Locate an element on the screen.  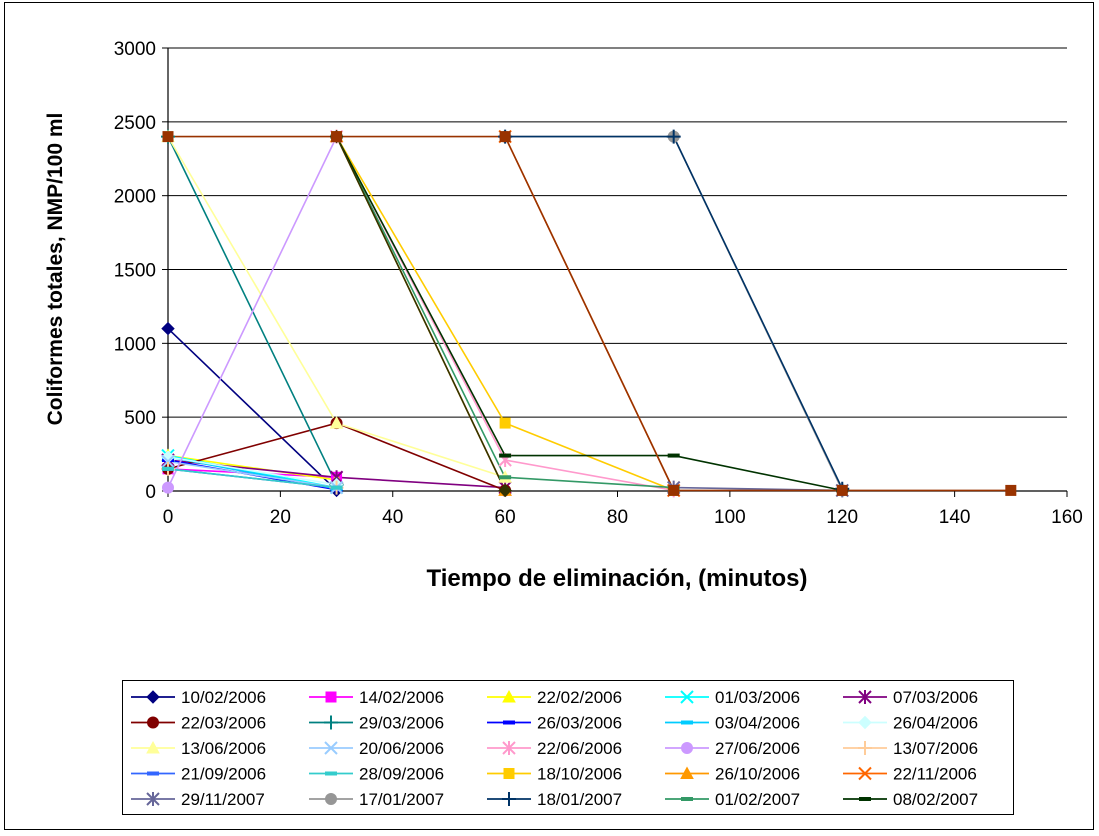
legend-item-label: 21/09/2006 is located at coordinates (223, 774).